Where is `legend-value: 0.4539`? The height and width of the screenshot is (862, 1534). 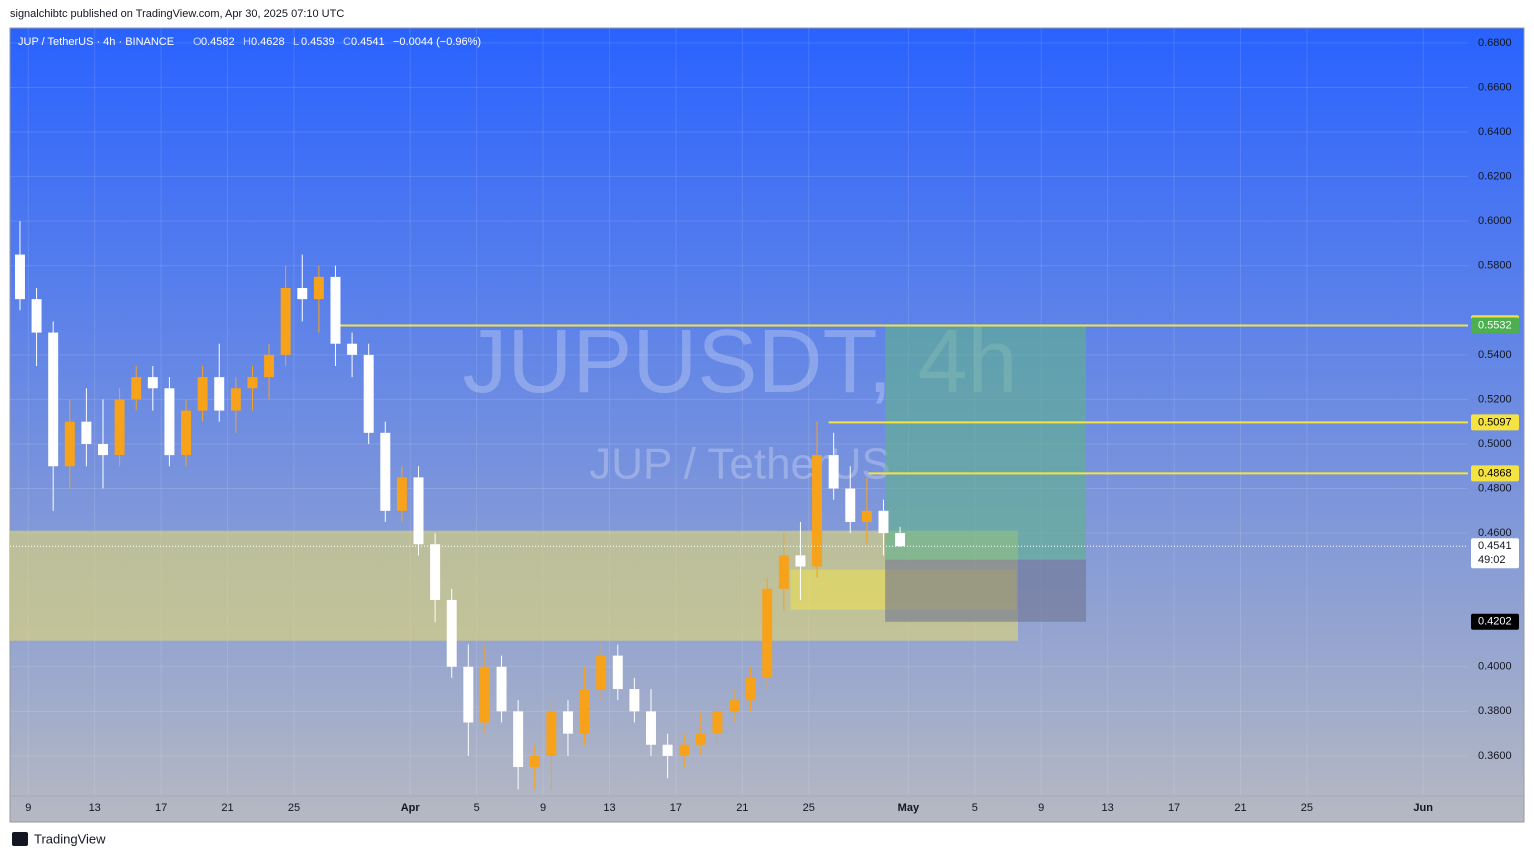 legend-value: 0.4539 is located at coordinates (318, 42).